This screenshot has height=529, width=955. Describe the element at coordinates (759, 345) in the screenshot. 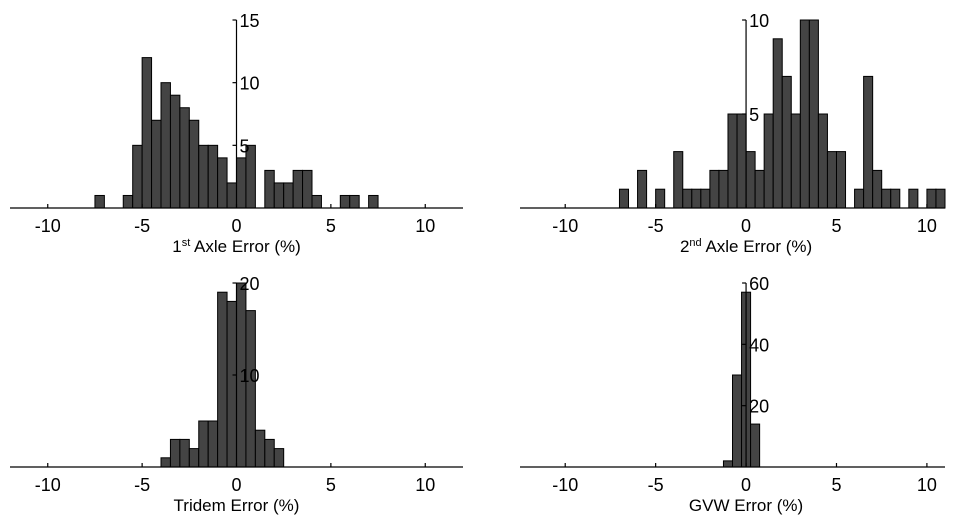

I see `y-tick-label: 40` at that location.